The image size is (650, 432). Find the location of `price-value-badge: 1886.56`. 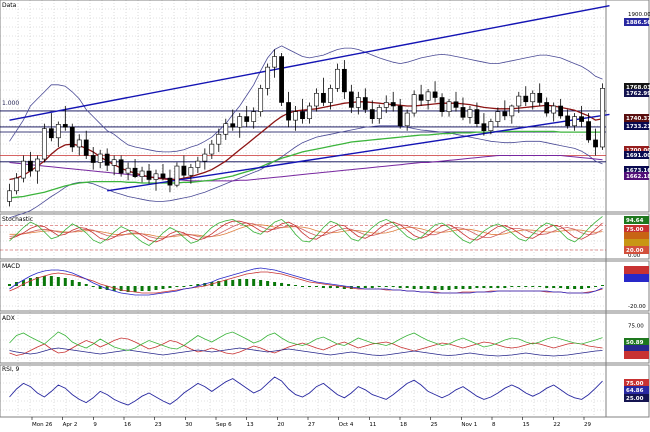

price-value-badge: 1886.56 is located at coordinates (637, 22).